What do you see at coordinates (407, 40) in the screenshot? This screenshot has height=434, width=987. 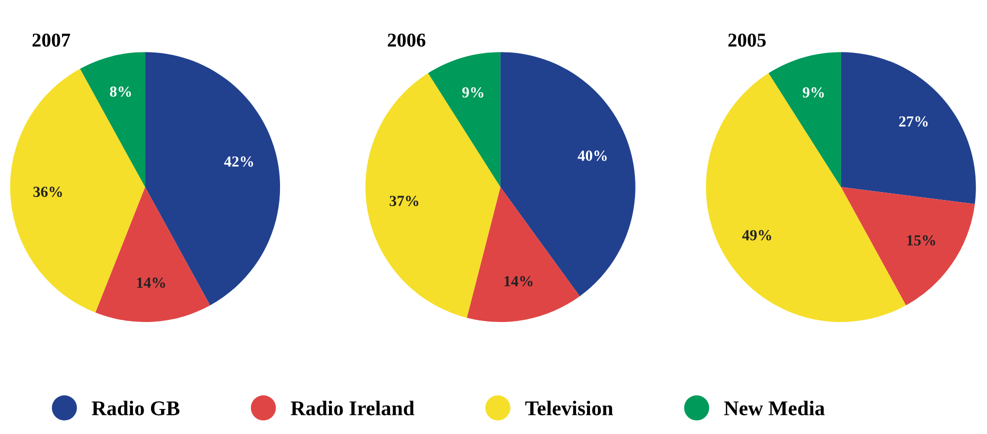 I see `chart-title: 2006` at bounding box center [407, 40].